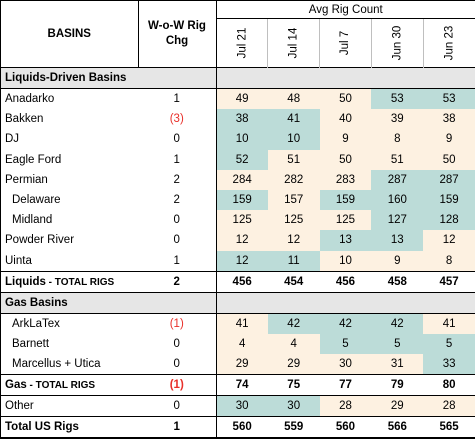  I want to click on date-header-label: Jul 21, so click(241, 43).